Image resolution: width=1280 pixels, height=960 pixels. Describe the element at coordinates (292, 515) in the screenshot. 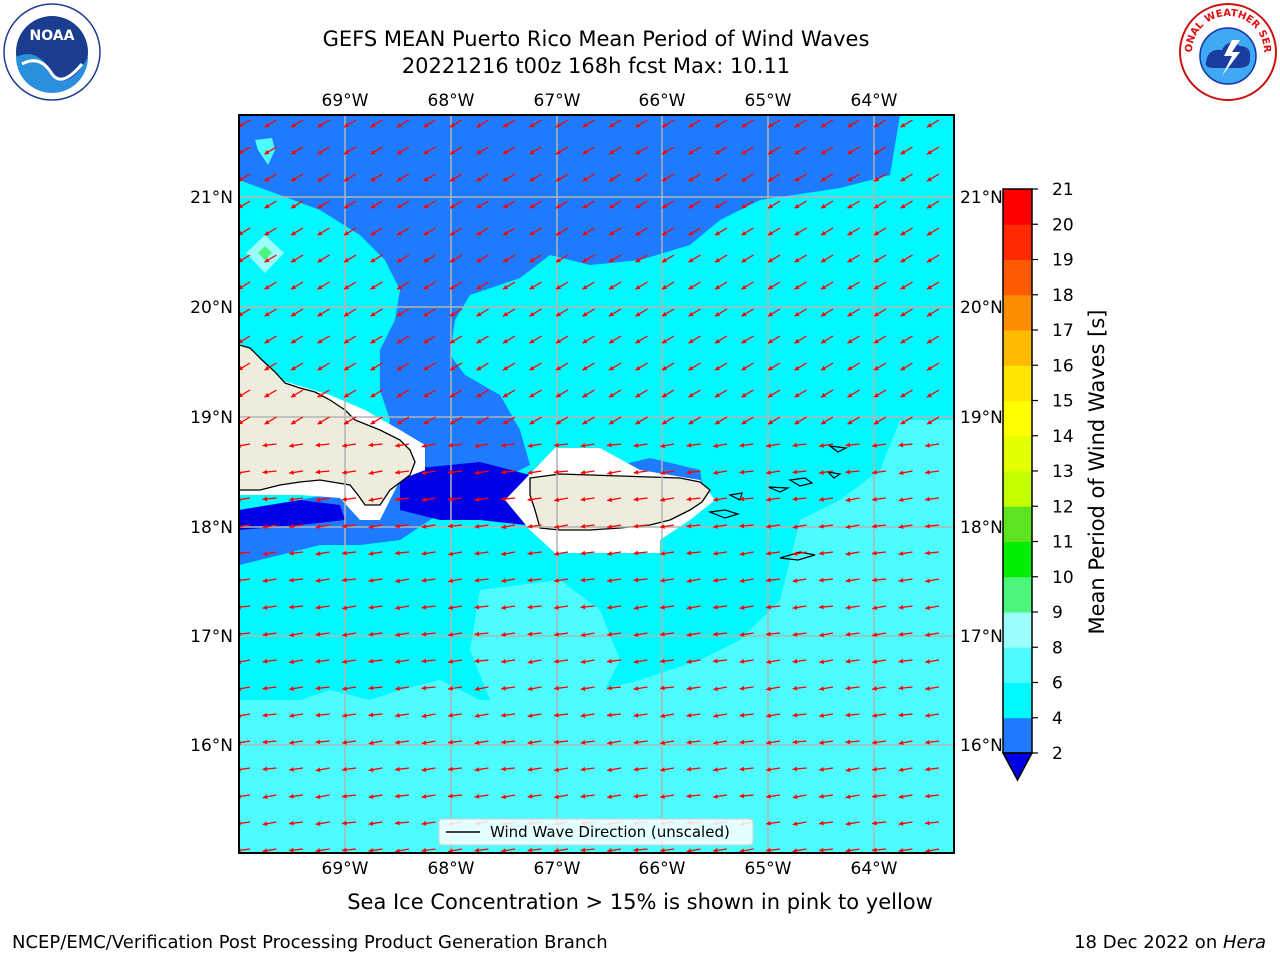

I see `ocean-period-darkest-west` at that location.